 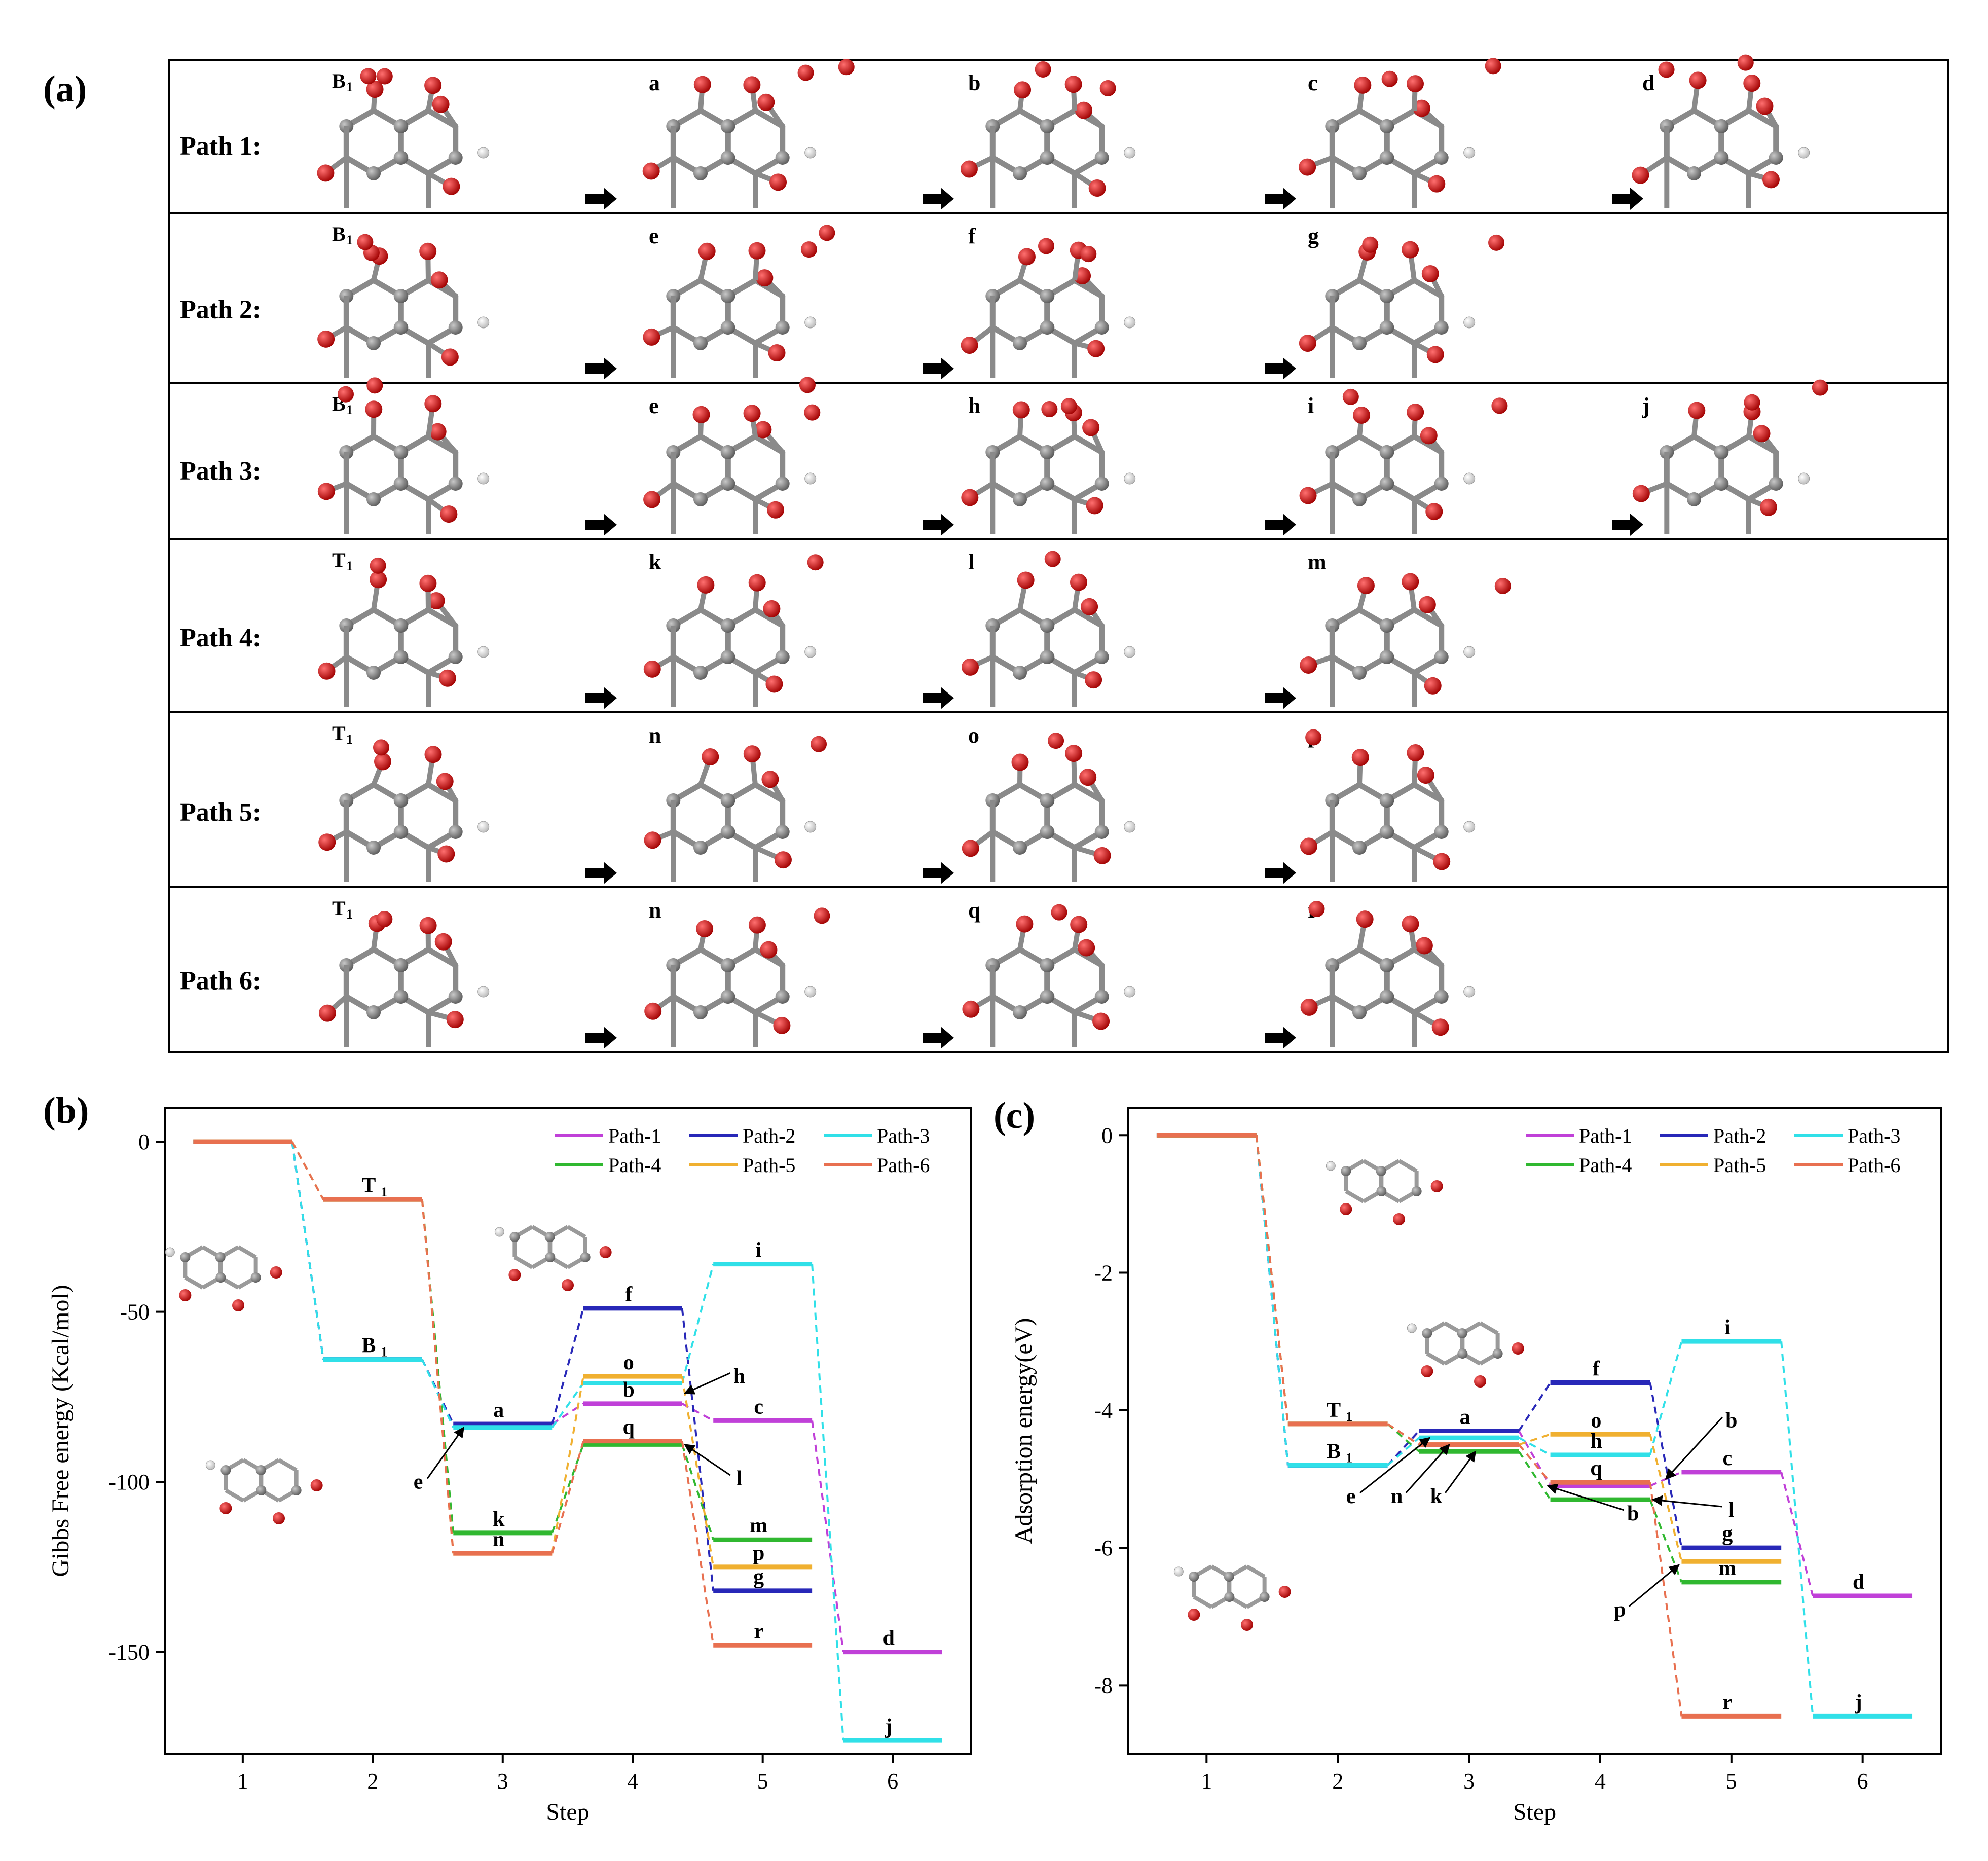 I want to click on level-label: g, so click(x=1728, y=1534).